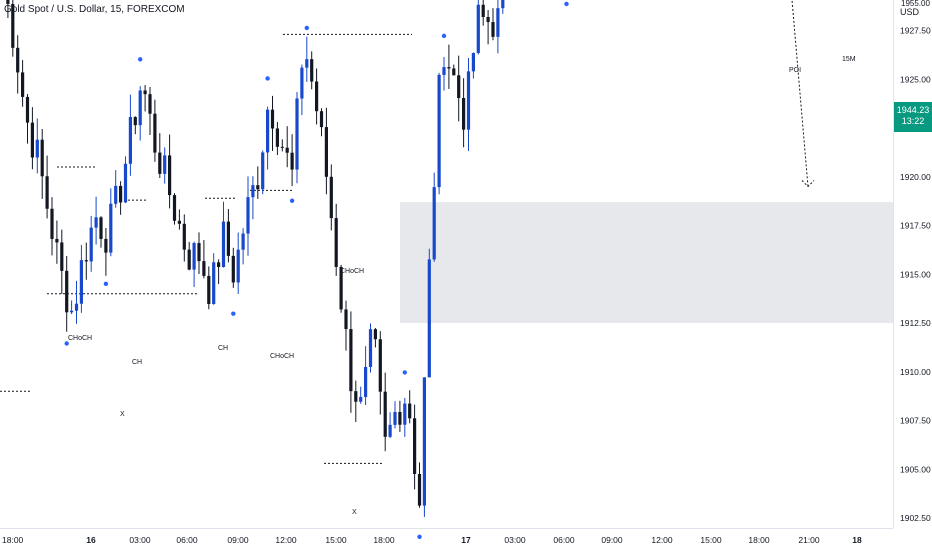 The height and width of the screenshot is (550, 932). I want to click on price-label: 1910.00, so click(915, 372).